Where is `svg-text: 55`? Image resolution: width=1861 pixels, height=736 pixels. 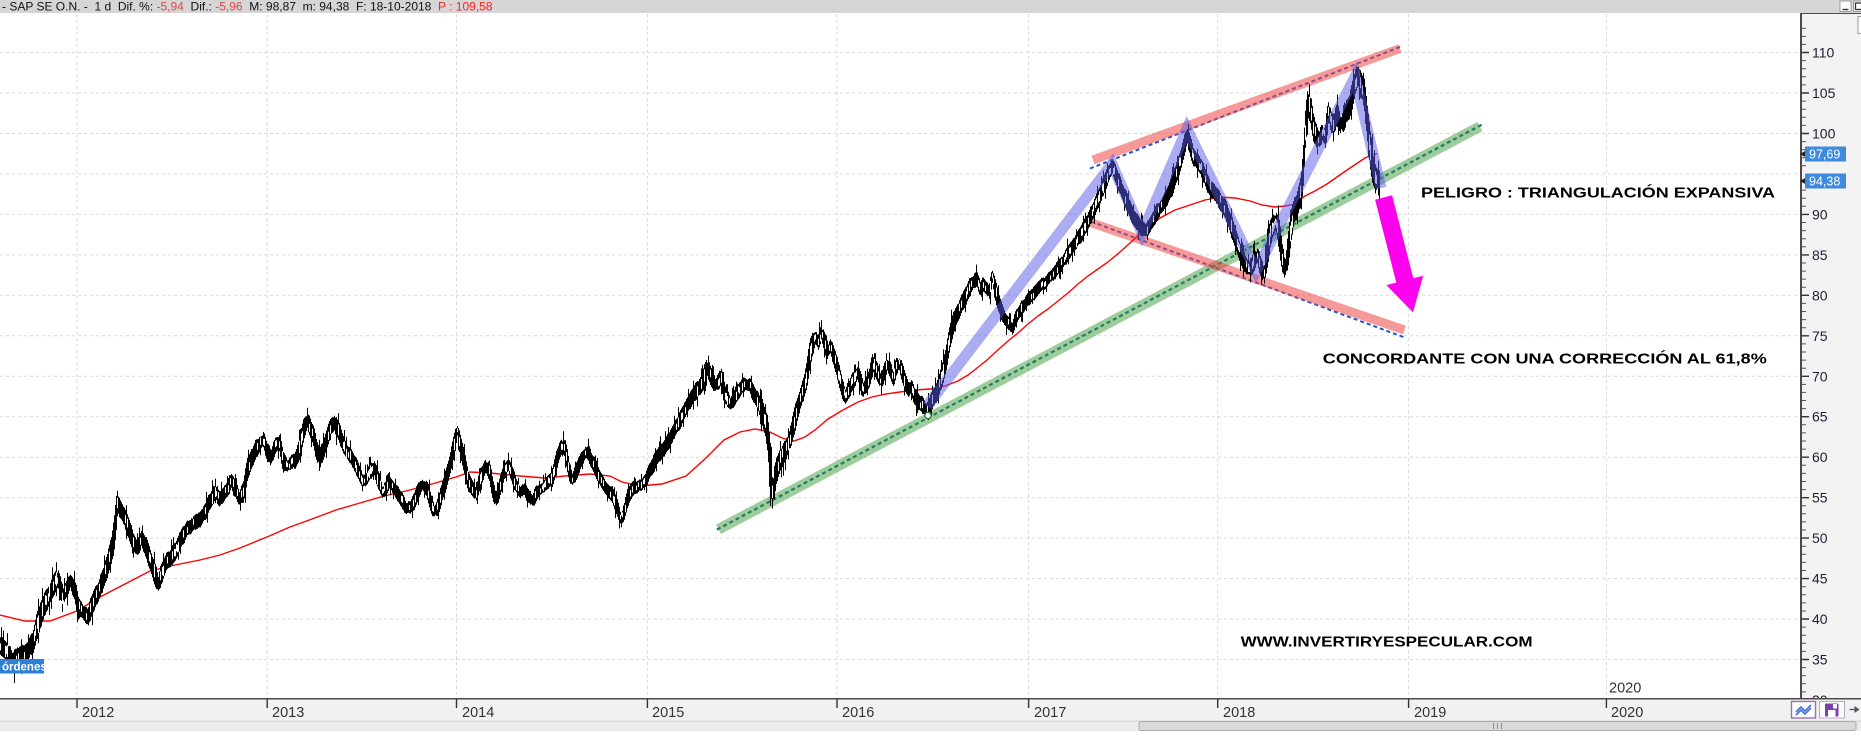 svg-text: 55 is located at coordinates (1820, 498).